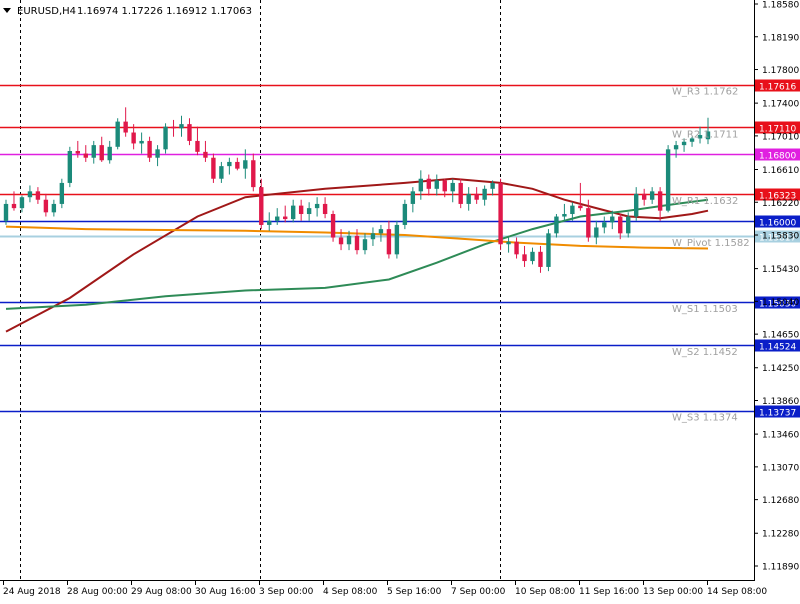 This screenshot has width=800, height=604. What do you see at coordinates (705, 418) in the screenshot?
I see `pivot-label: W_S3 1.1374` at bounding box center [705, 418].